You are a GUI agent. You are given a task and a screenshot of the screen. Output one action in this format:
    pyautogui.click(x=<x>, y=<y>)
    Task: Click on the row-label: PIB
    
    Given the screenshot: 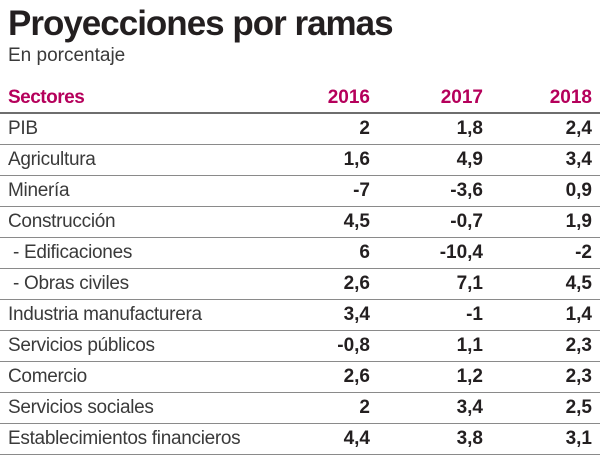 What is the action you would take?
    pyautogui.click(x=23, y=128)
    